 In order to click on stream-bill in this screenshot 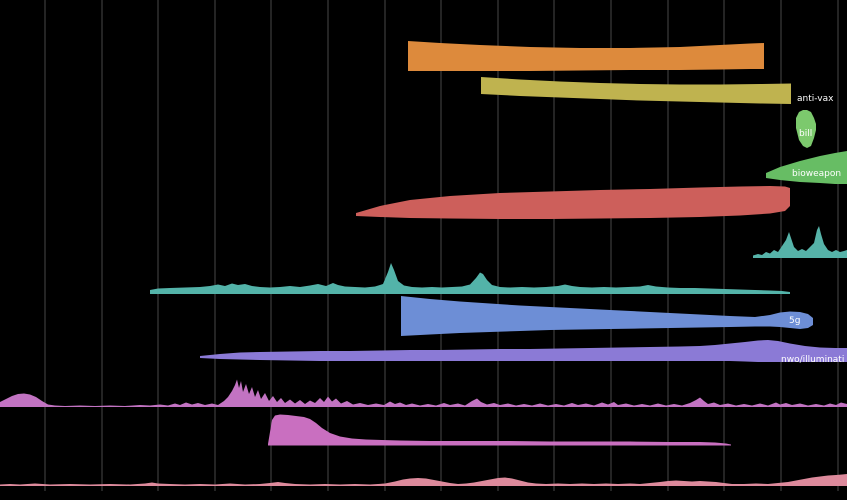, I will do `click(806, 129)`.